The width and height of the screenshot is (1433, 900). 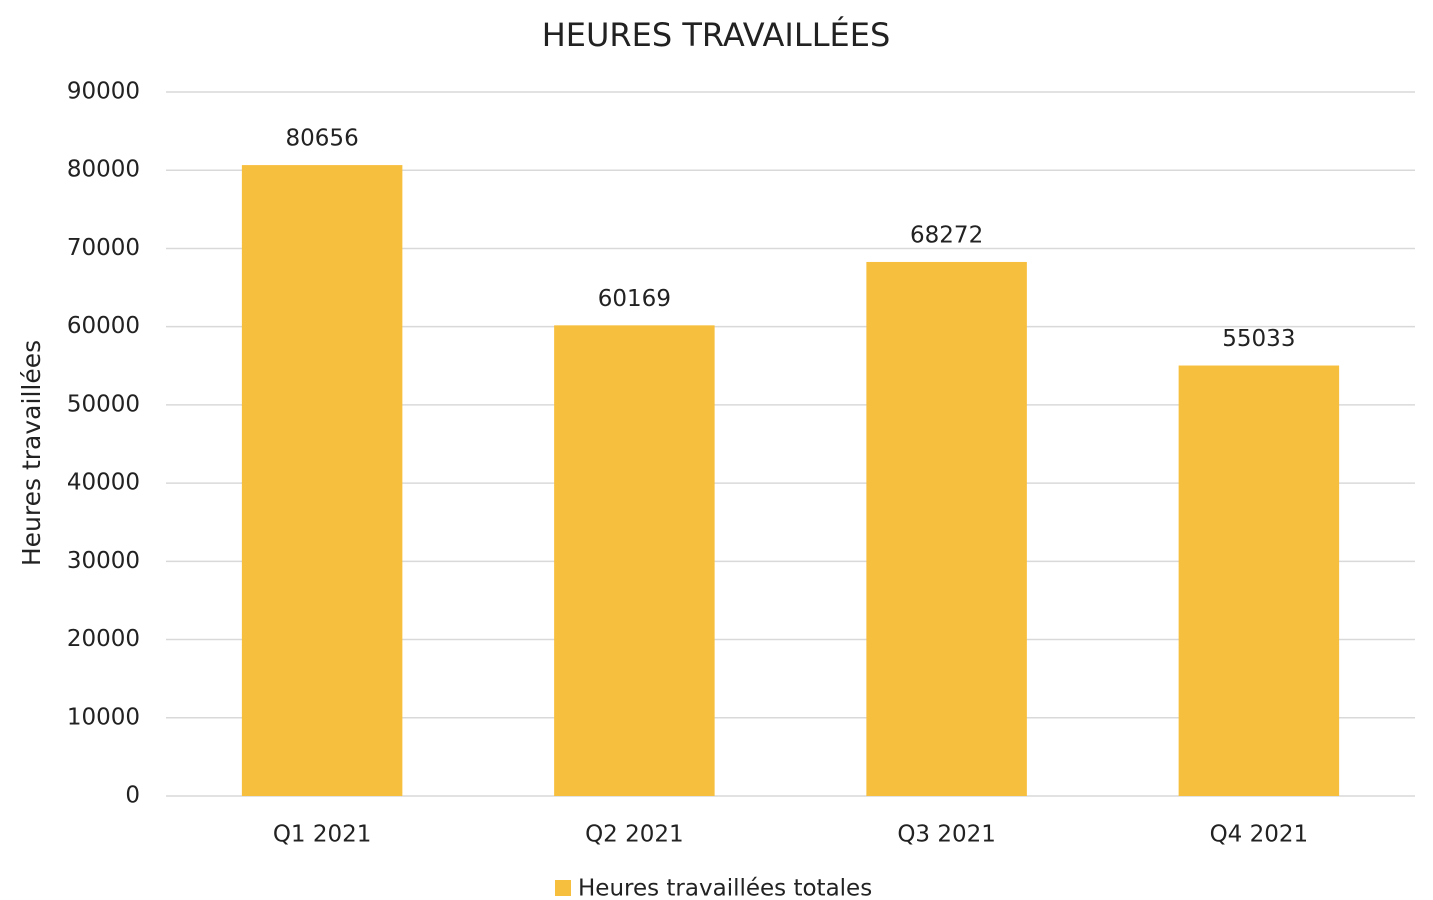 What do you see at coordinates (103, 326) in the screenshot?
I see `y-tick-label: 60000` at bounding box center [103, 326].